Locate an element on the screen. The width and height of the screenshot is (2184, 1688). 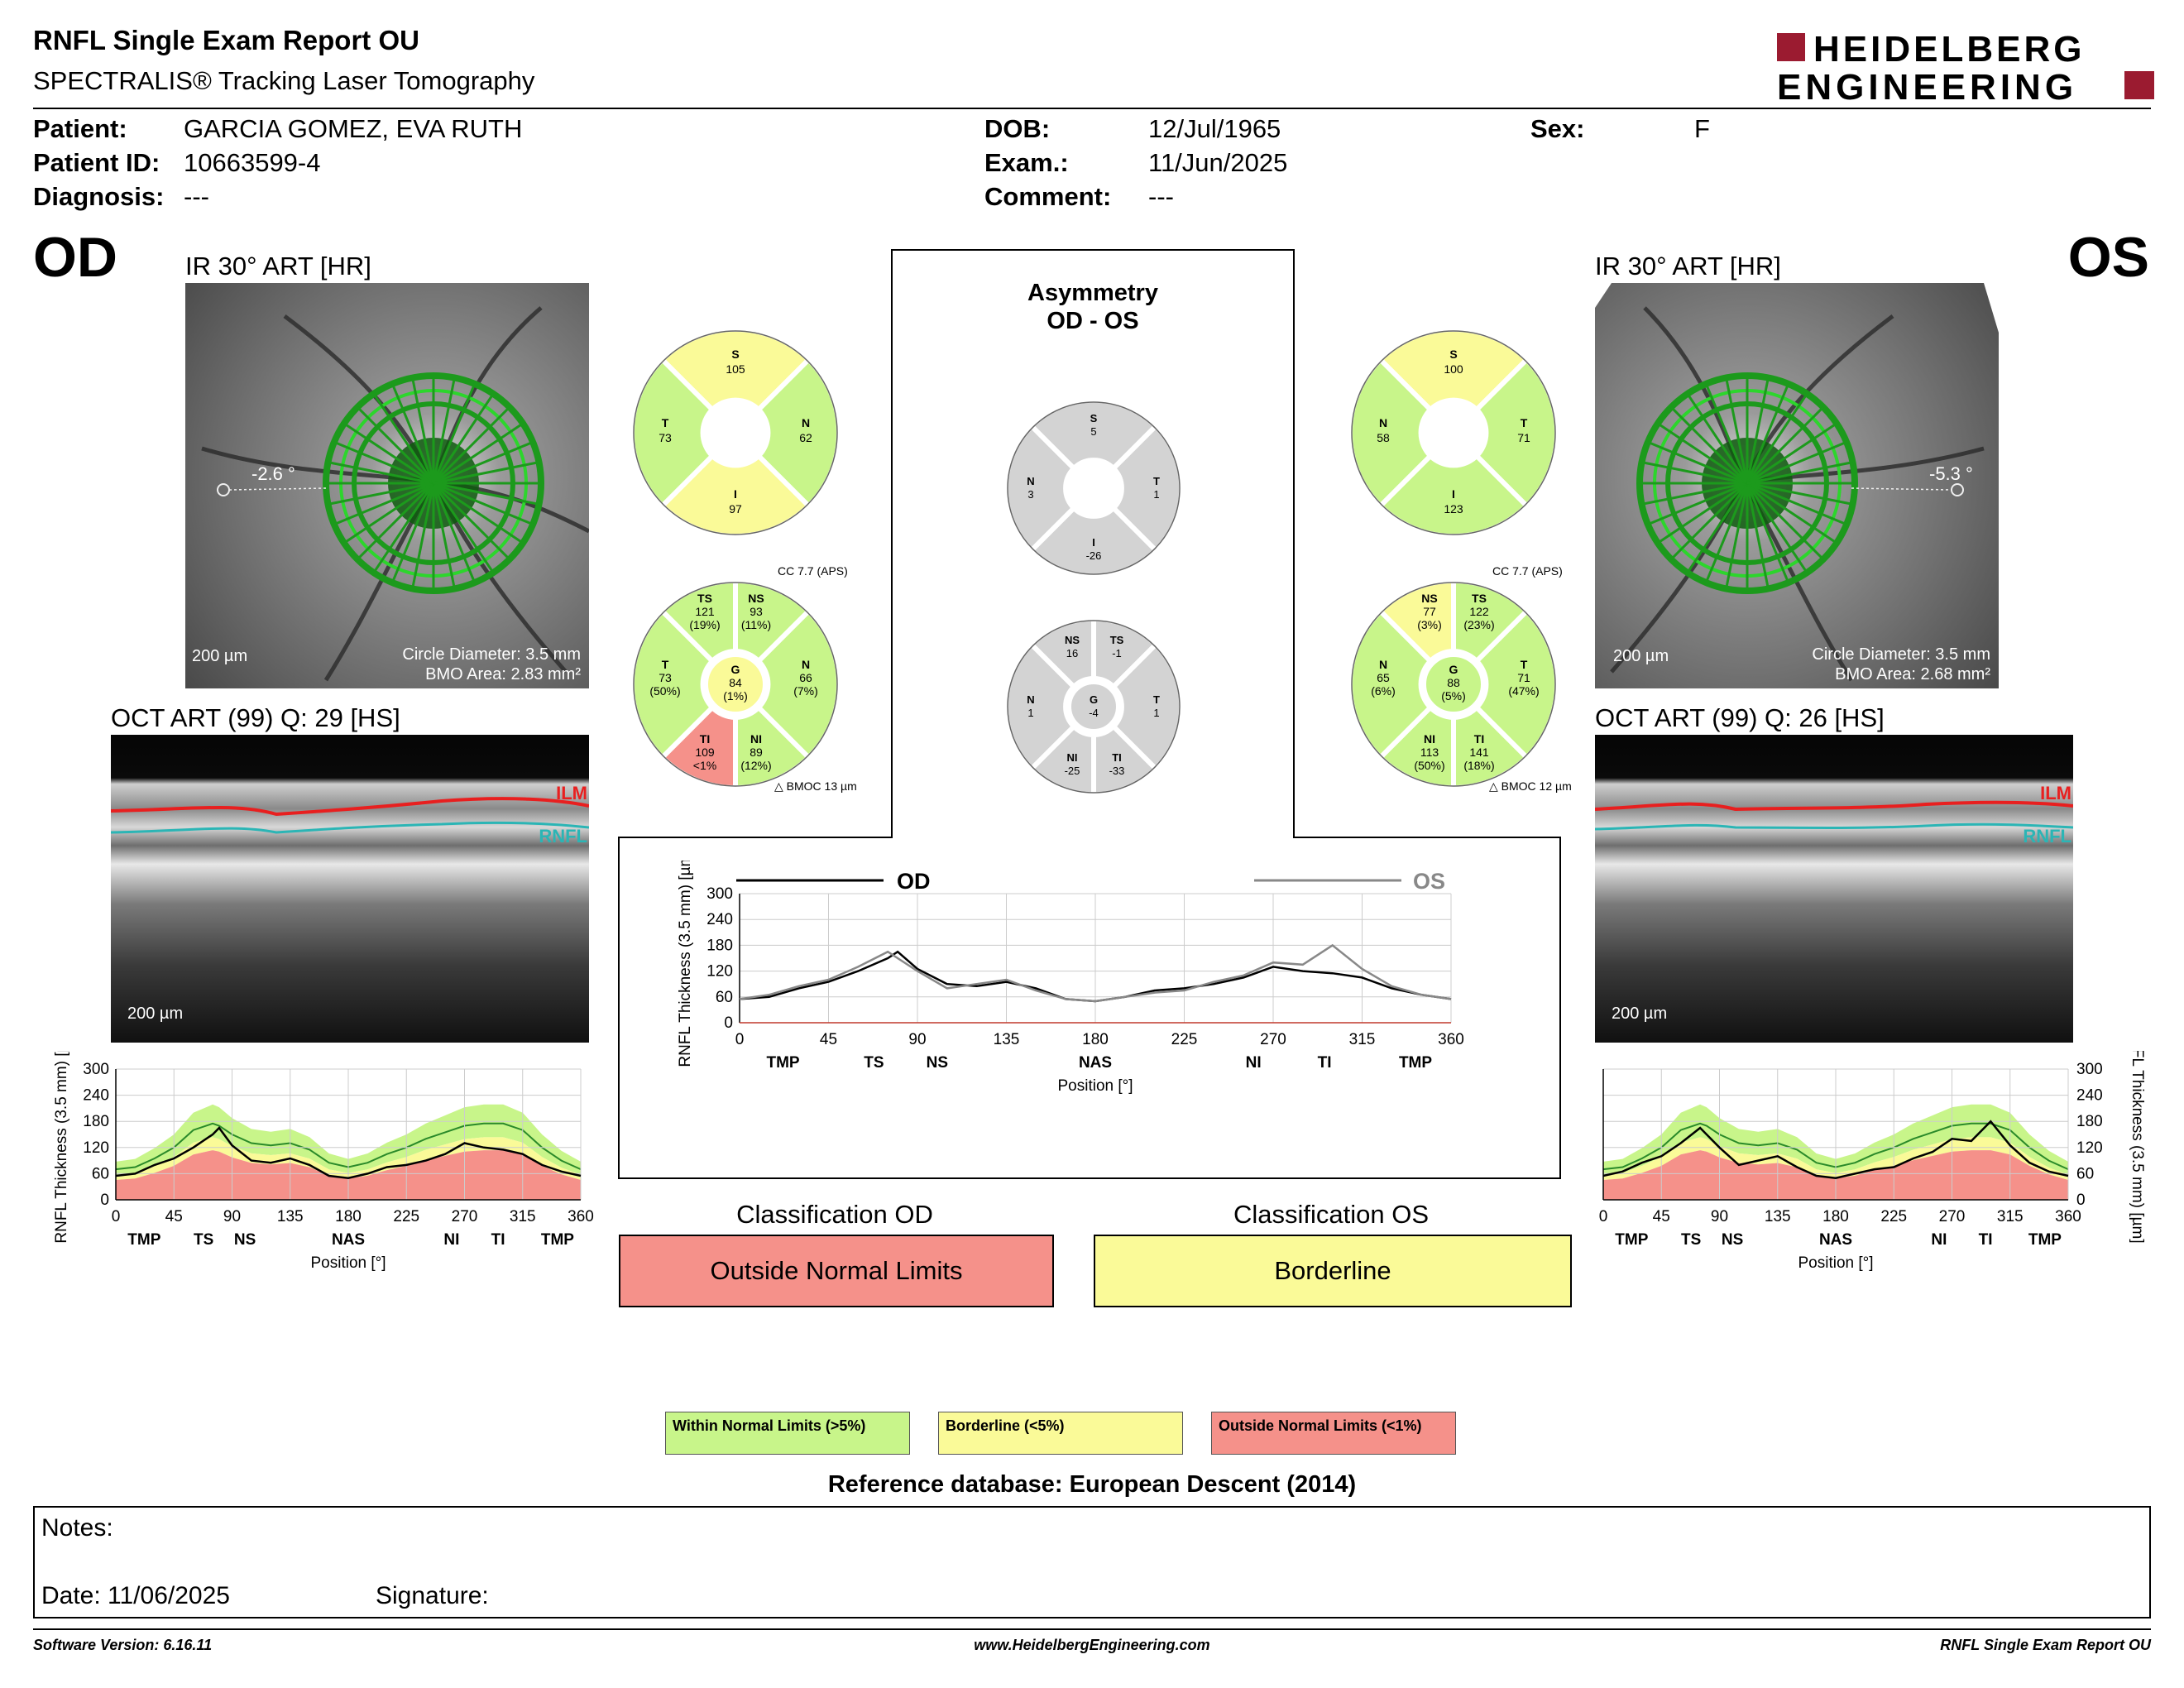
os-sect-g is located at coordinates (1453, 684).